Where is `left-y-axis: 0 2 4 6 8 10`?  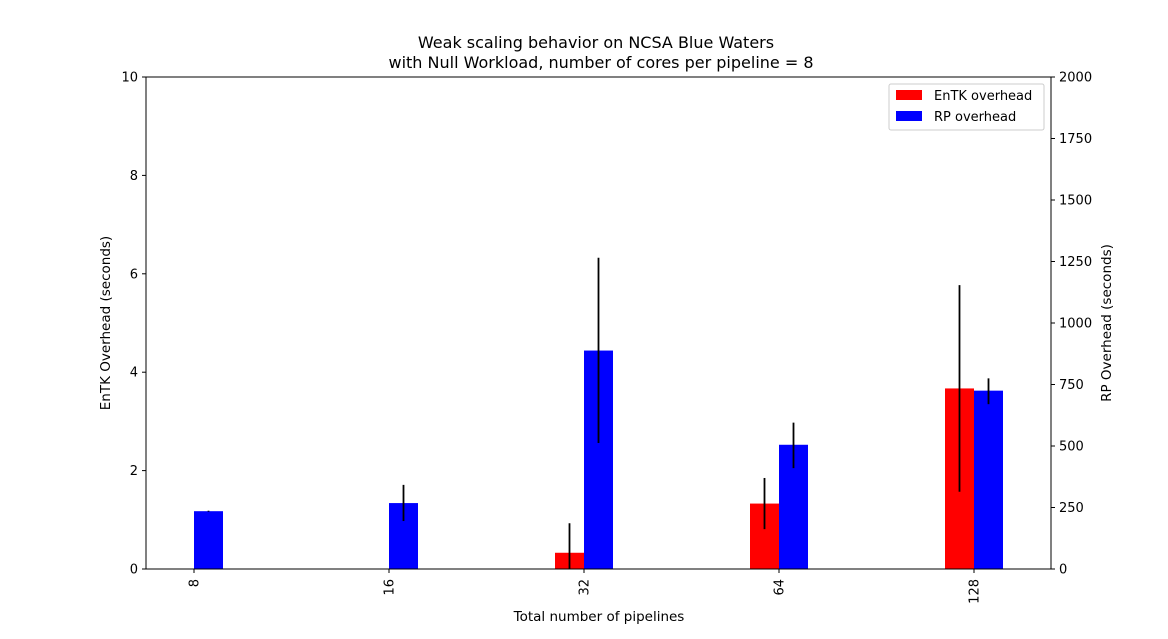
left-y-axis: 0 2 4 6 8 10 is located at coordinates (133, 324).